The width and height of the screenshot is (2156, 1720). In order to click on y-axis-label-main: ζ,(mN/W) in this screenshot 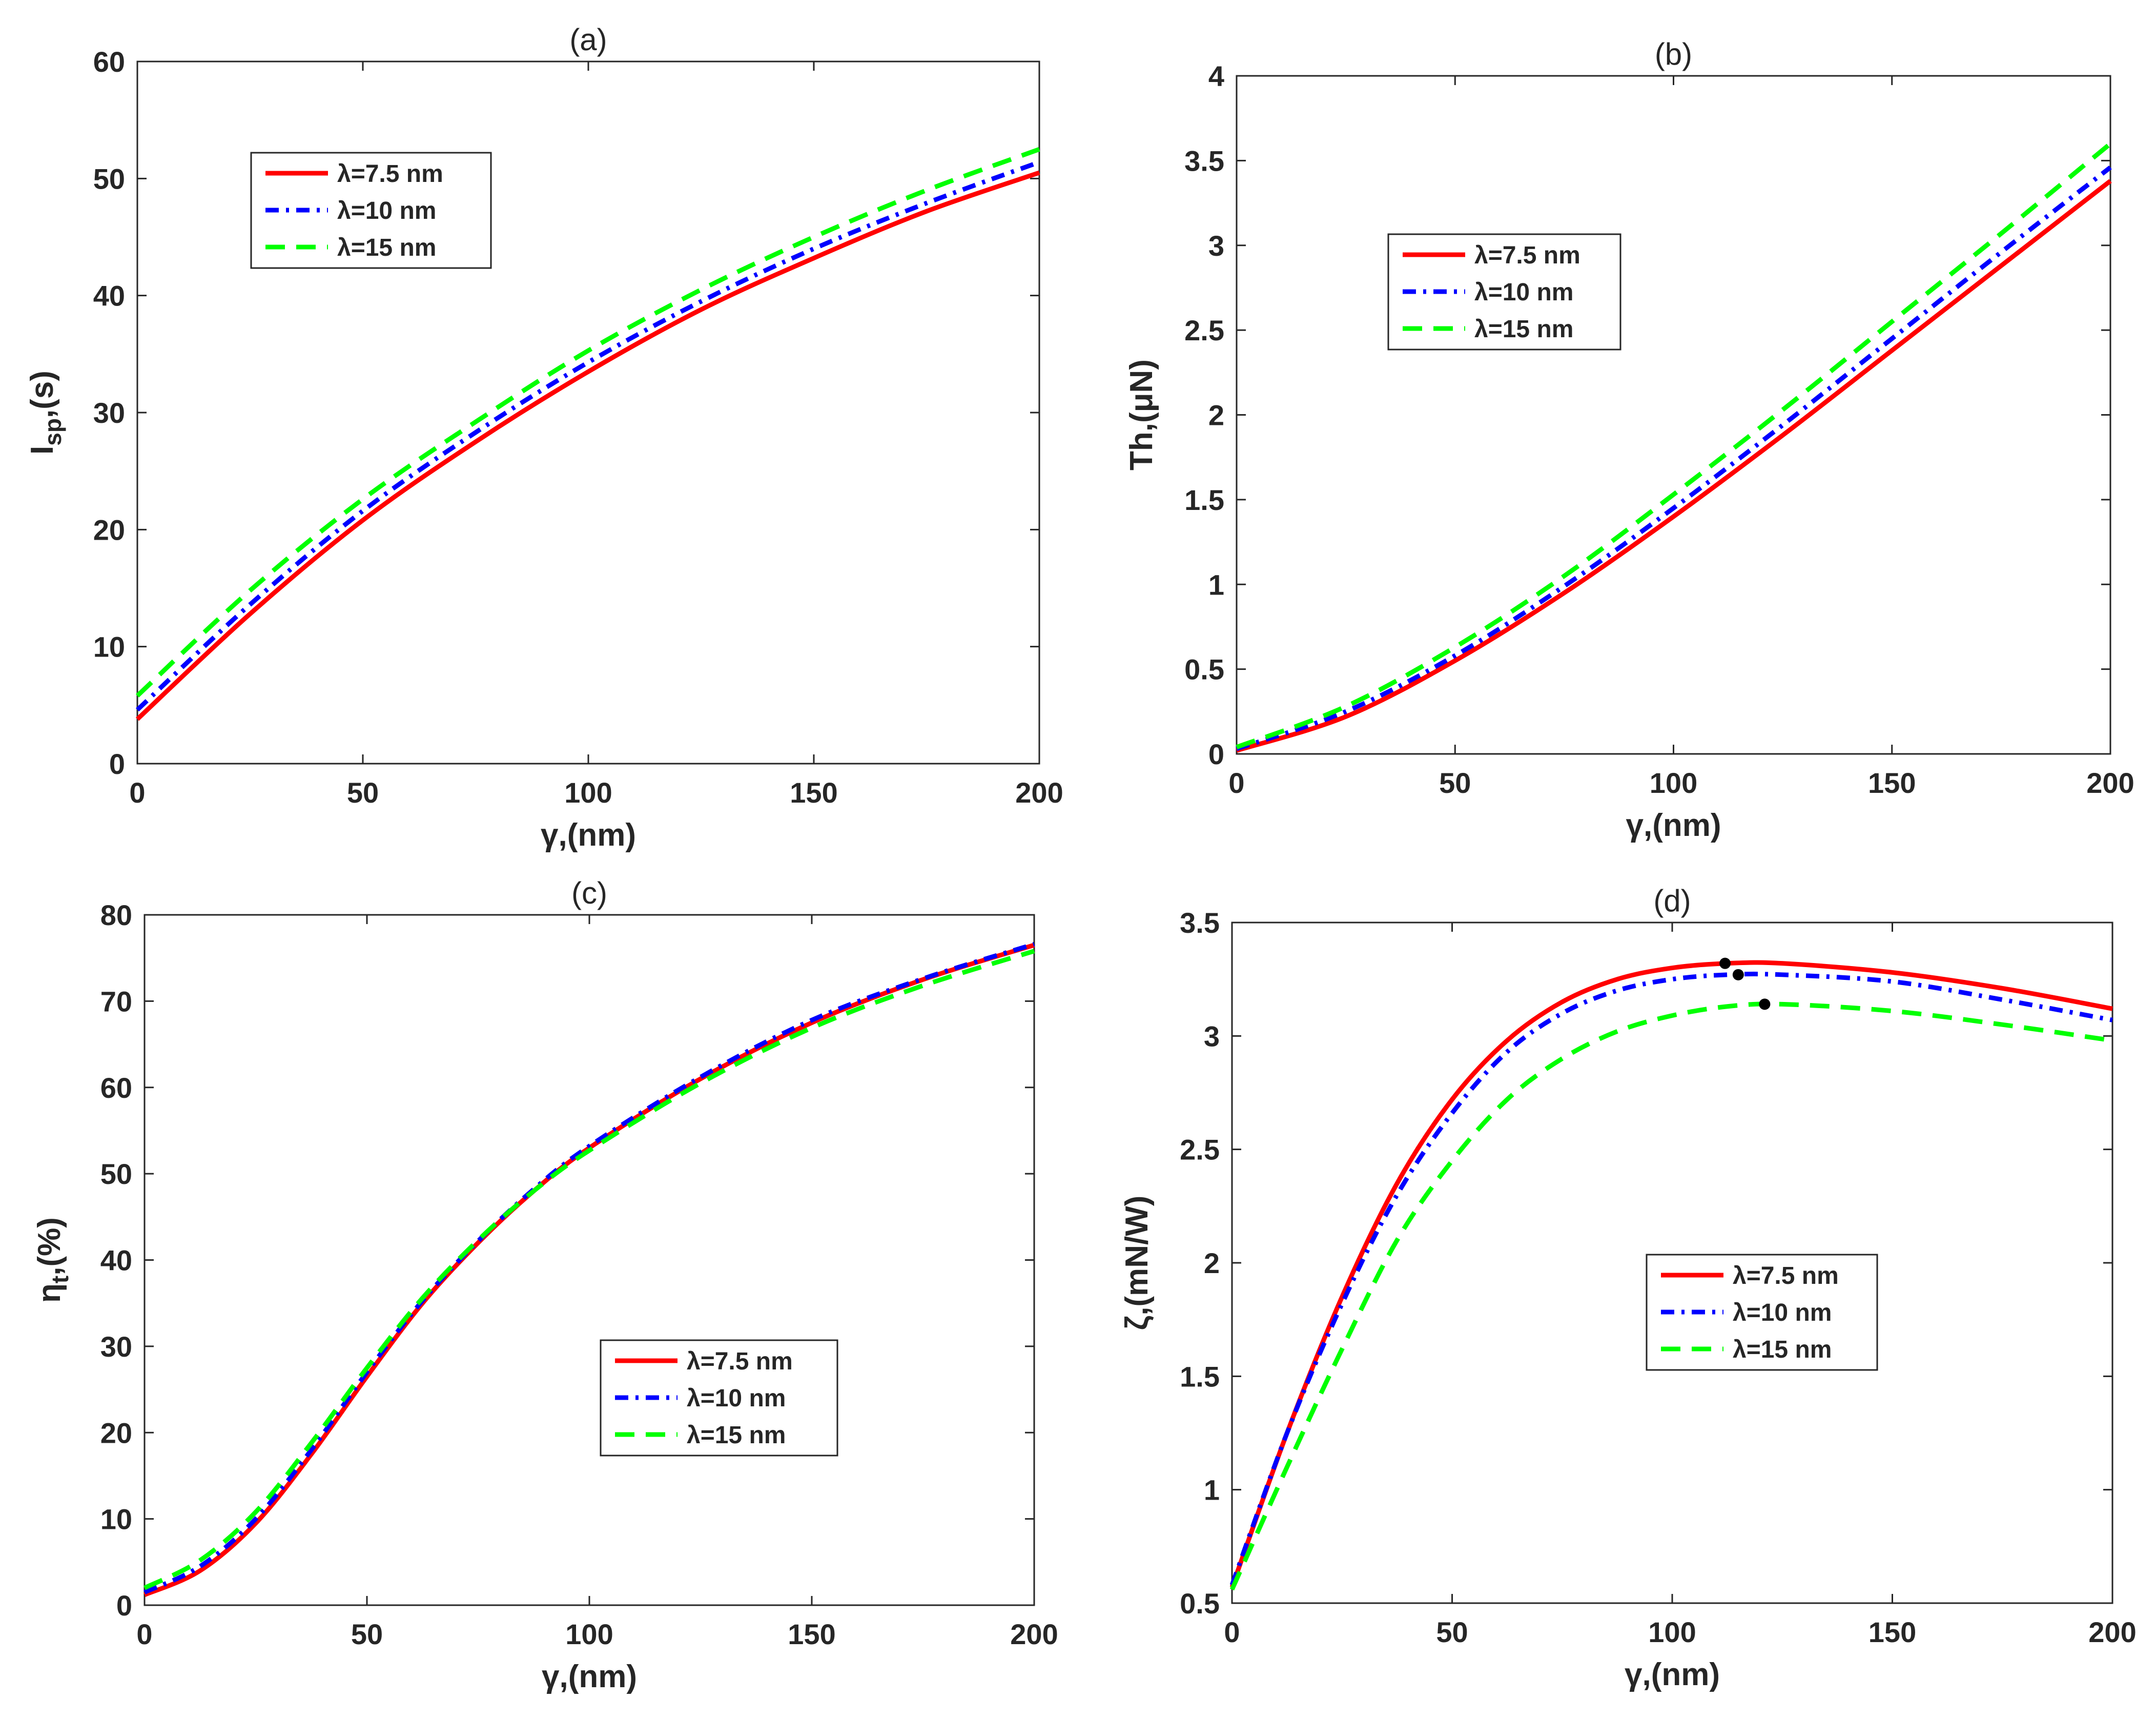, I will do `click(1137, 1263)`.